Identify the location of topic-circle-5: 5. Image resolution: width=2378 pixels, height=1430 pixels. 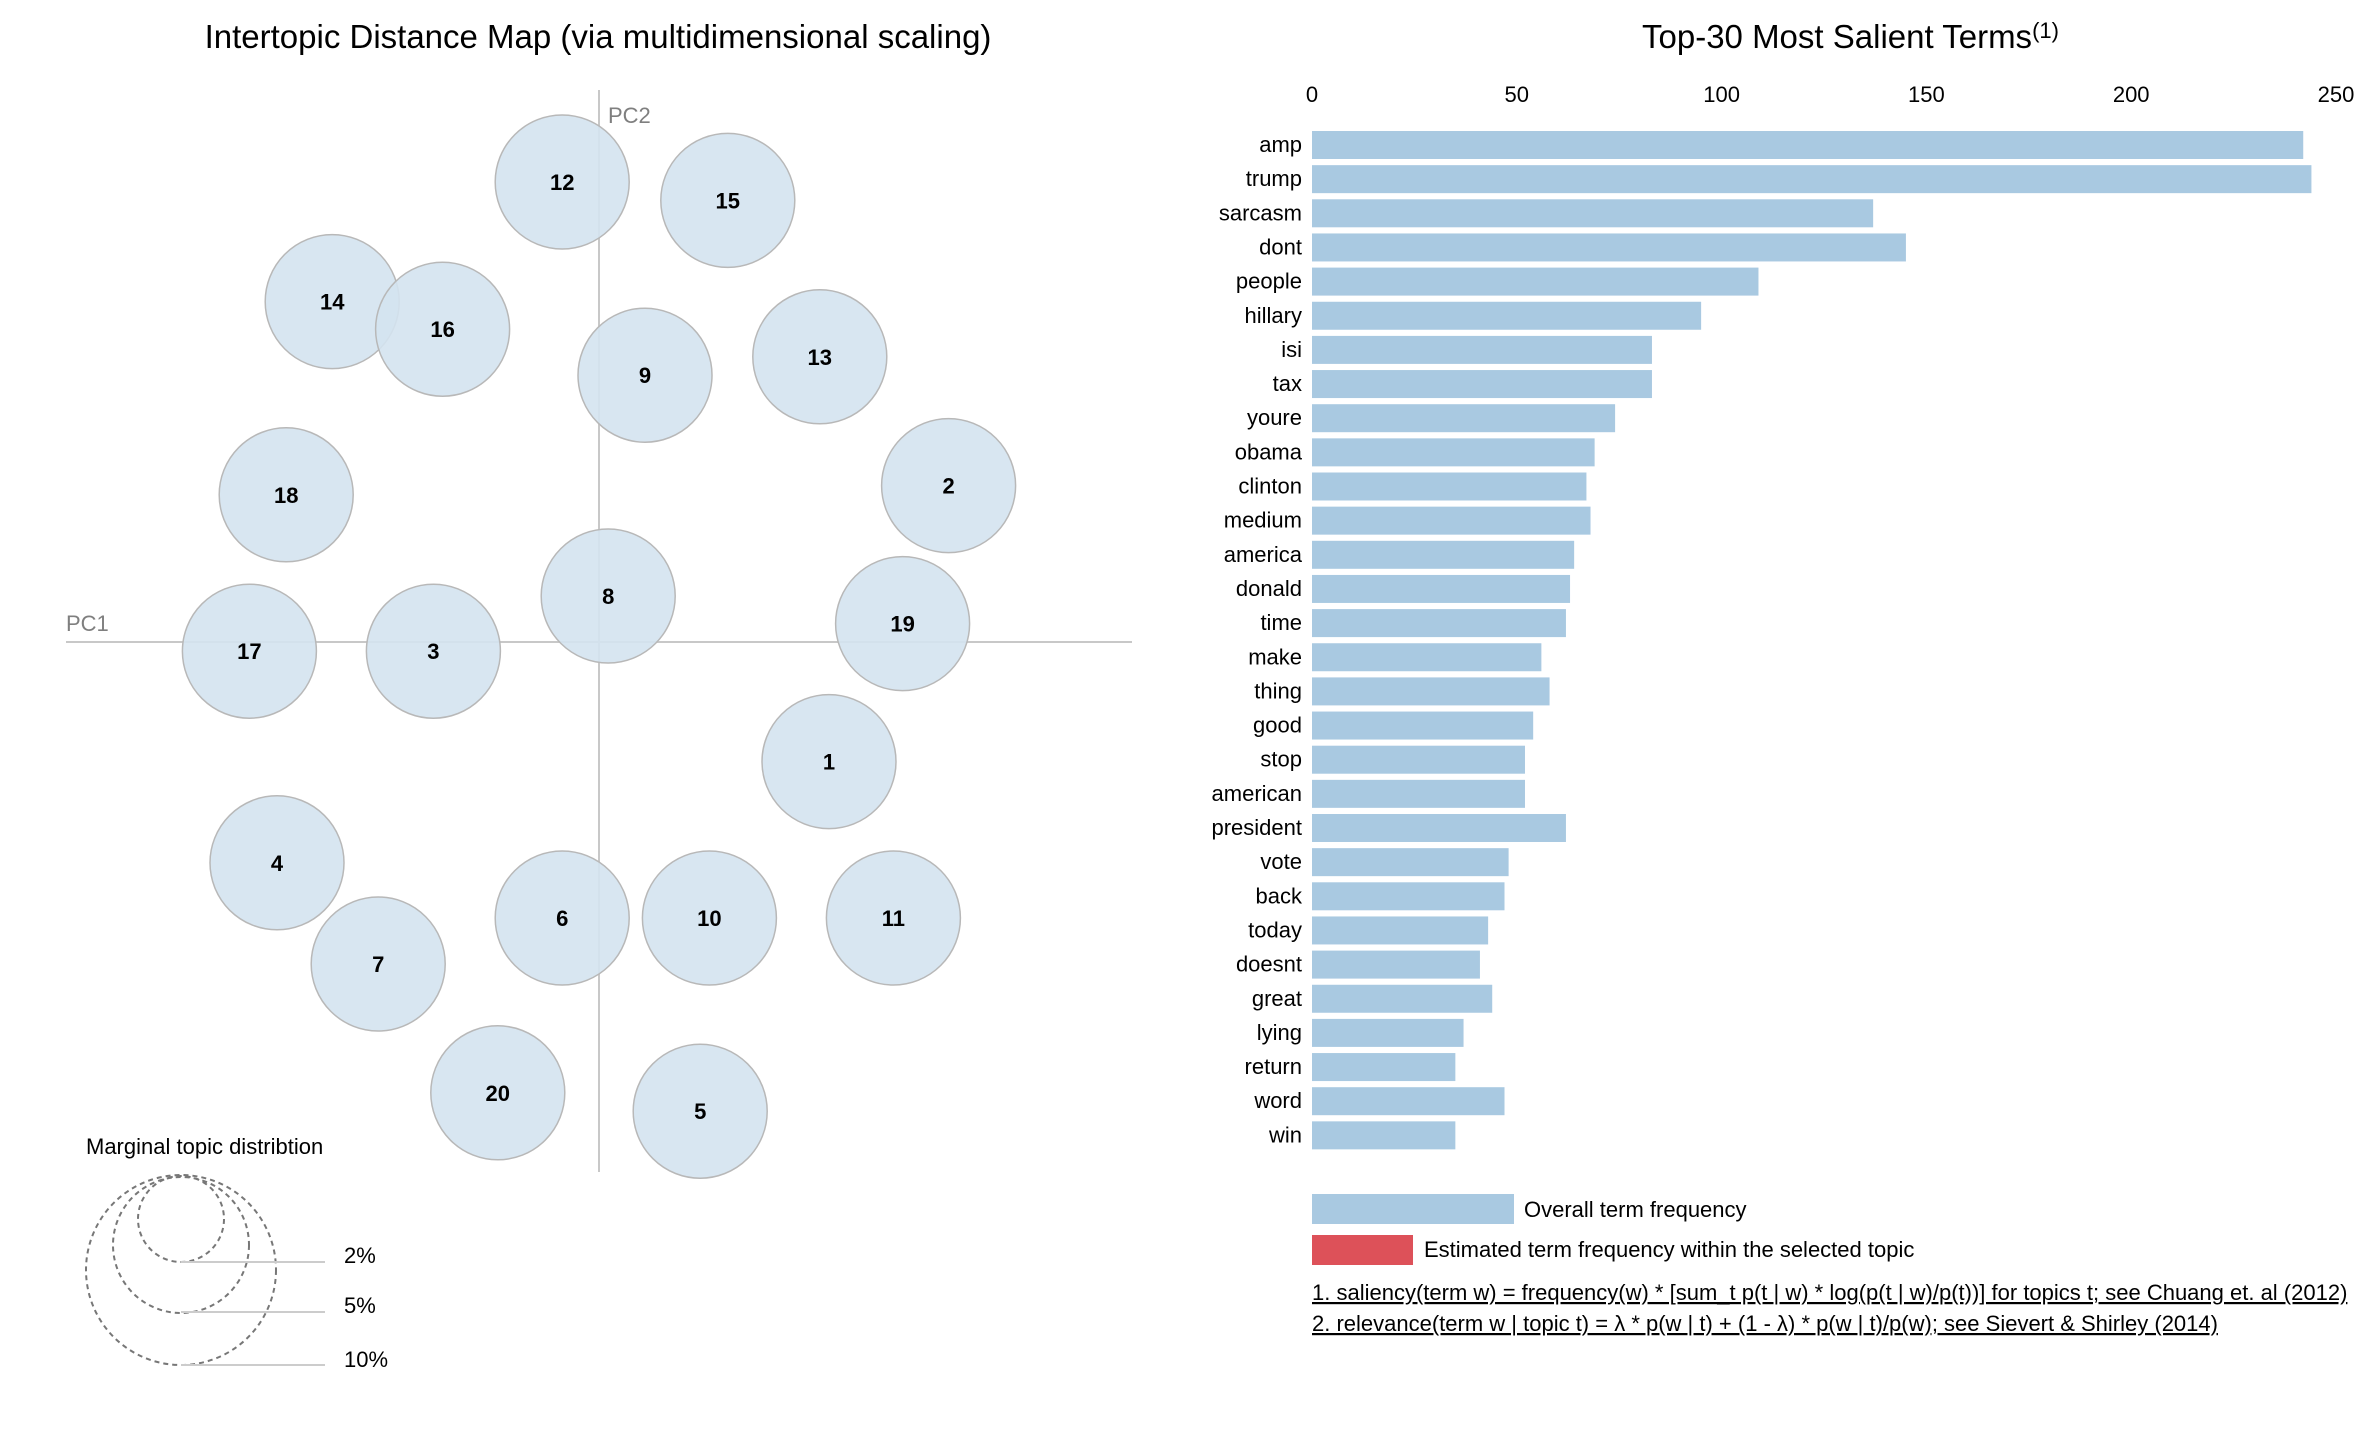
(700, 1111).